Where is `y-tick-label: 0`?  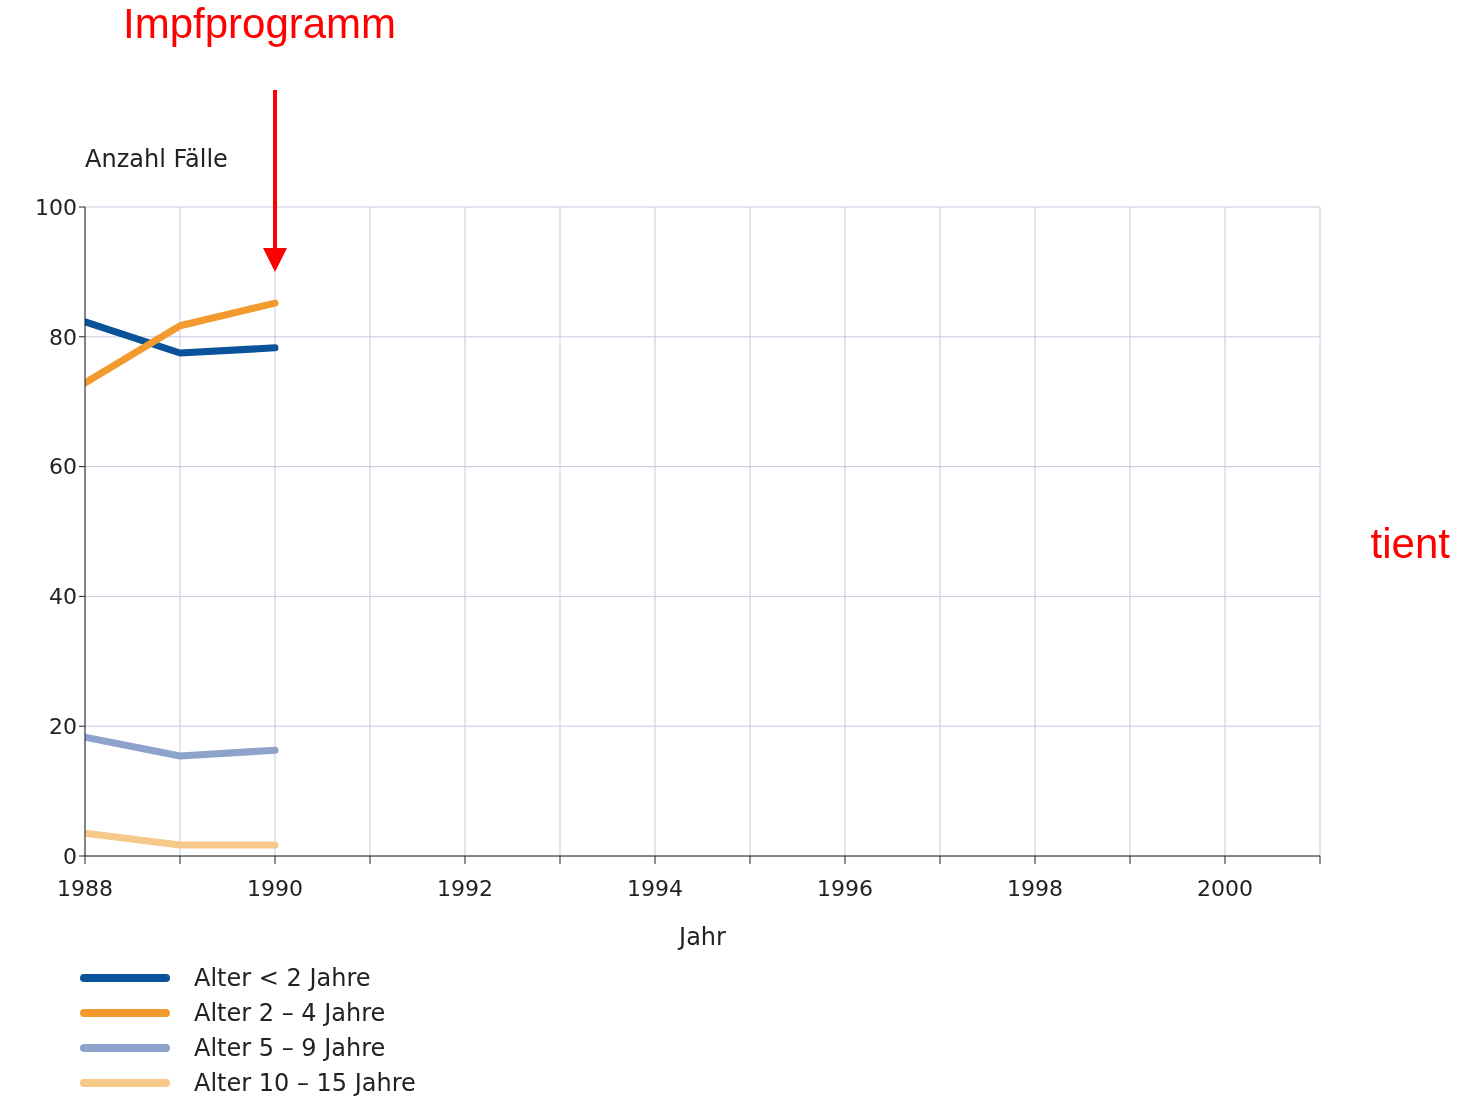 y-tick-label: 0 is located at coordinates (70, 856).